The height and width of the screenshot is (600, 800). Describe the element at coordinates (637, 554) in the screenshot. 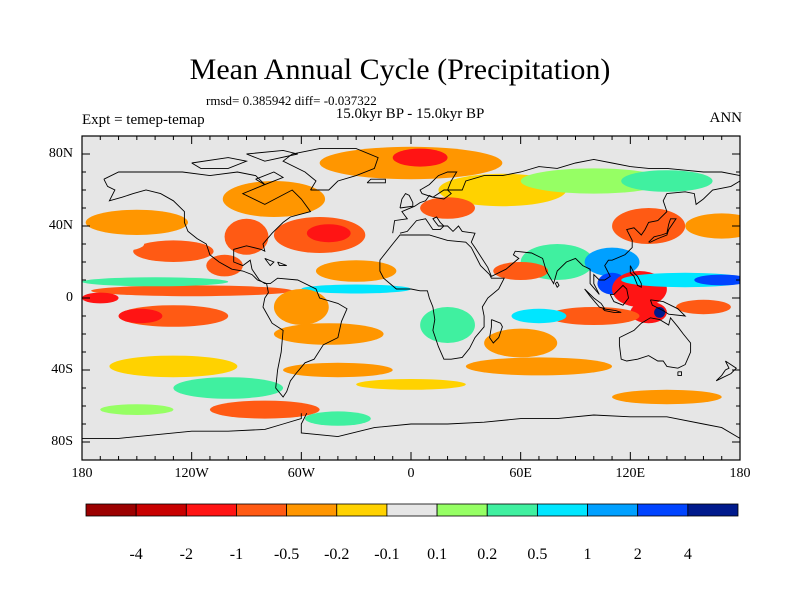

I see `colorbar-label: 2` at that location.